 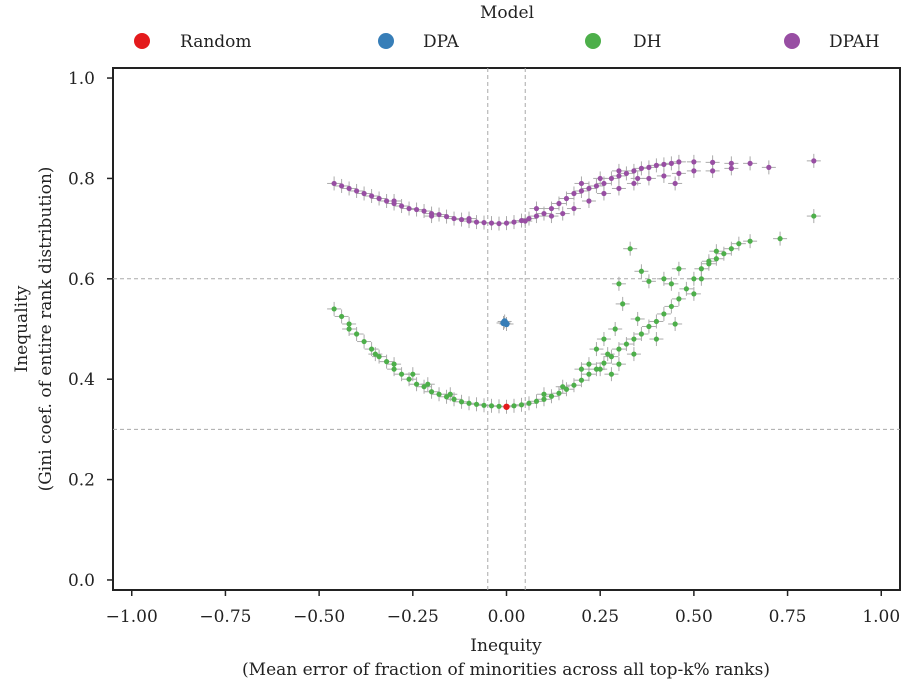 I want to click on x-tick-label: 0.00, so click(x=507, y=617).